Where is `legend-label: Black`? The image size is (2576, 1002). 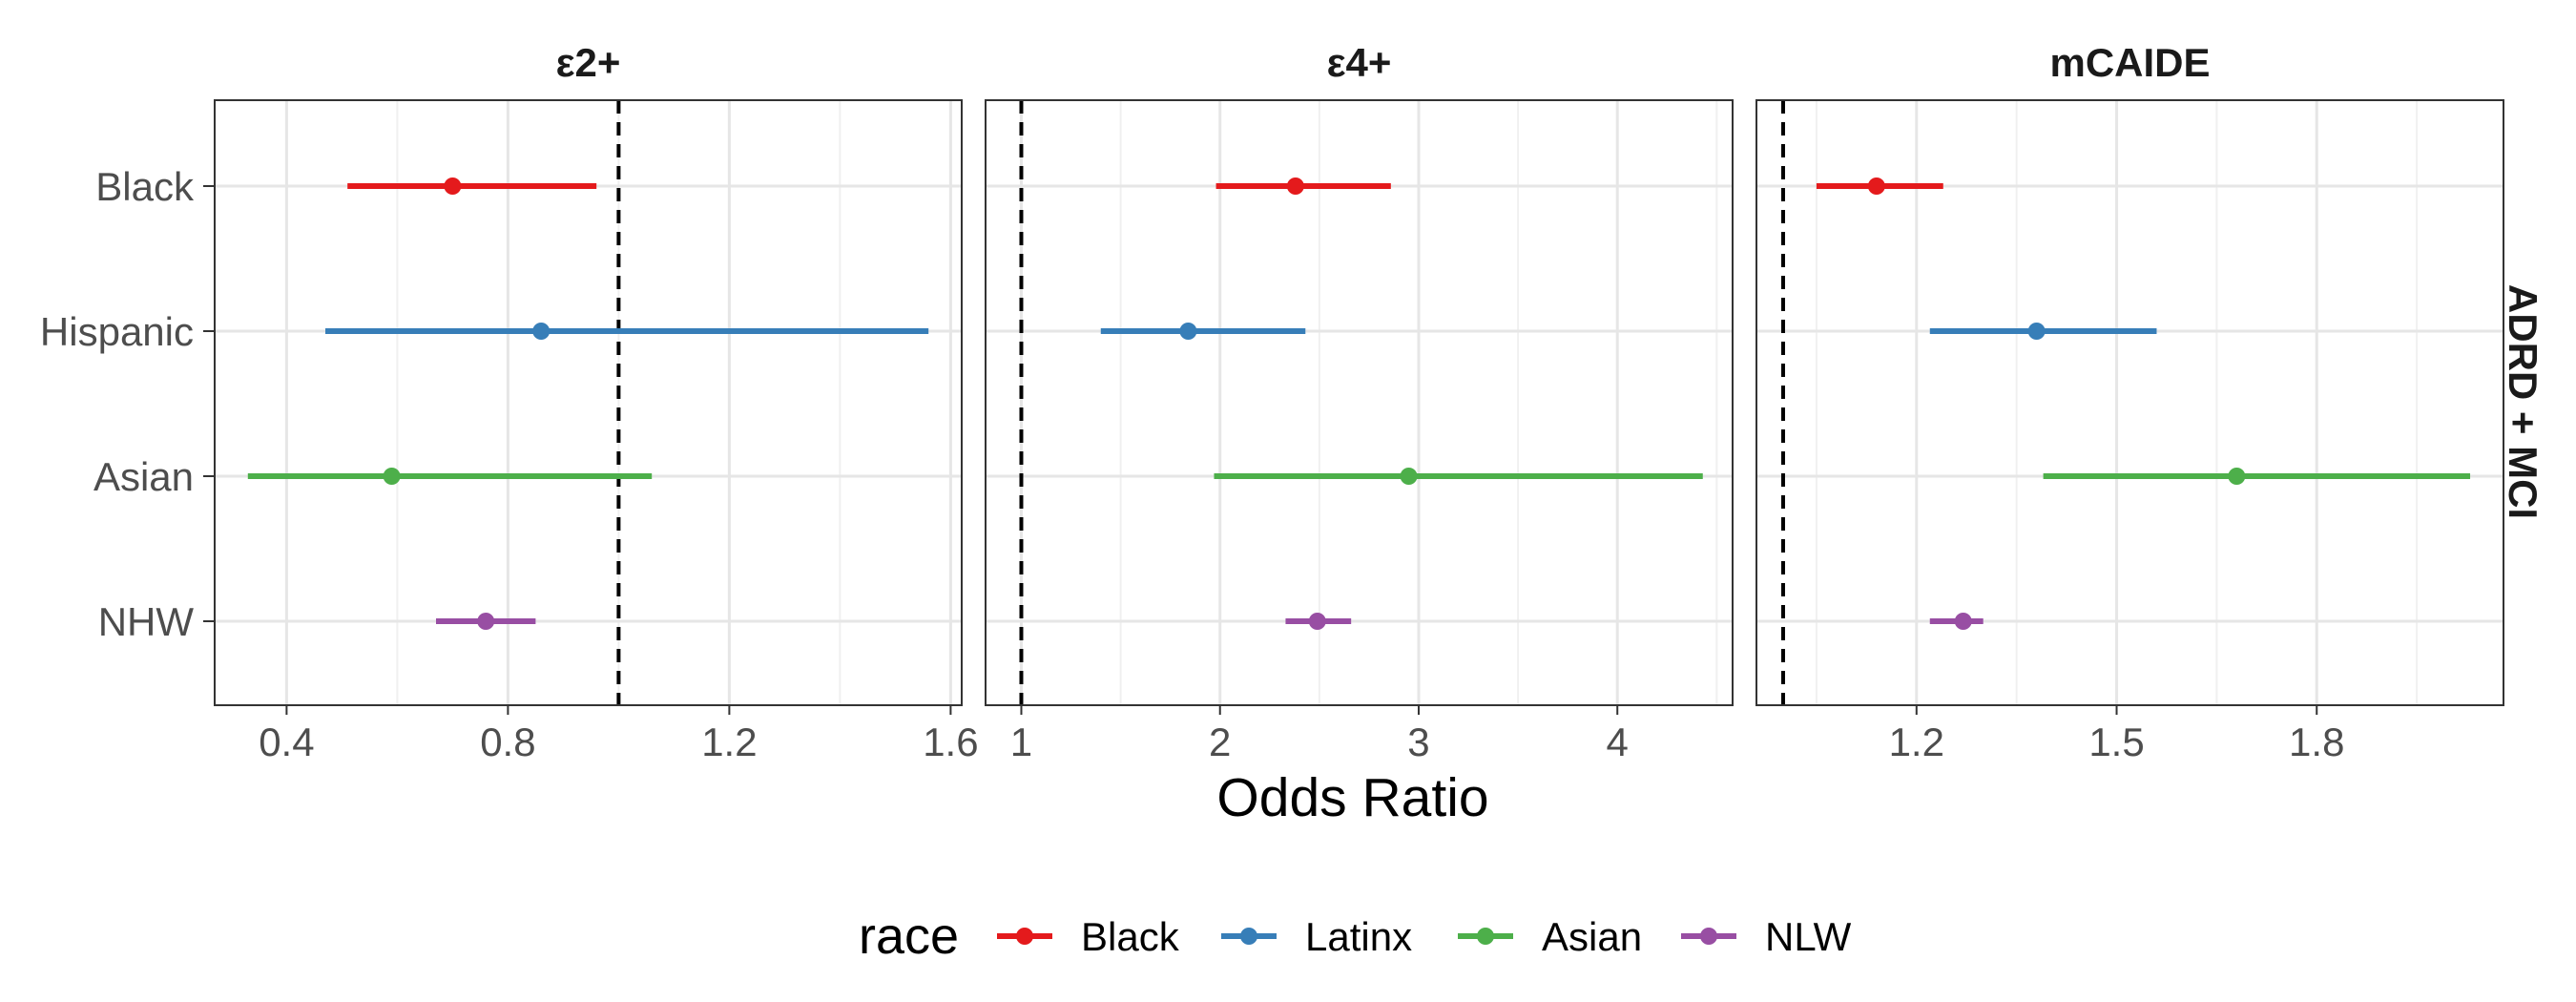
legend-label: Black is located at coordinates (1130, 936).